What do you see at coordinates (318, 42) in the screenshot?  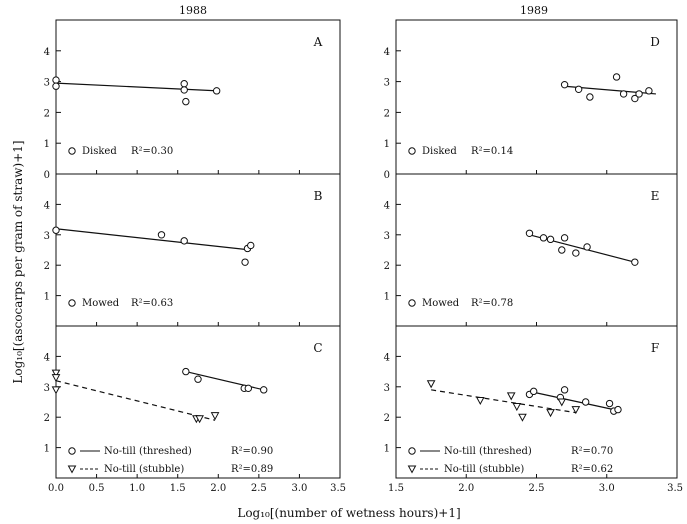 I see `panel-letter: A` at bounding box center [318, 42].